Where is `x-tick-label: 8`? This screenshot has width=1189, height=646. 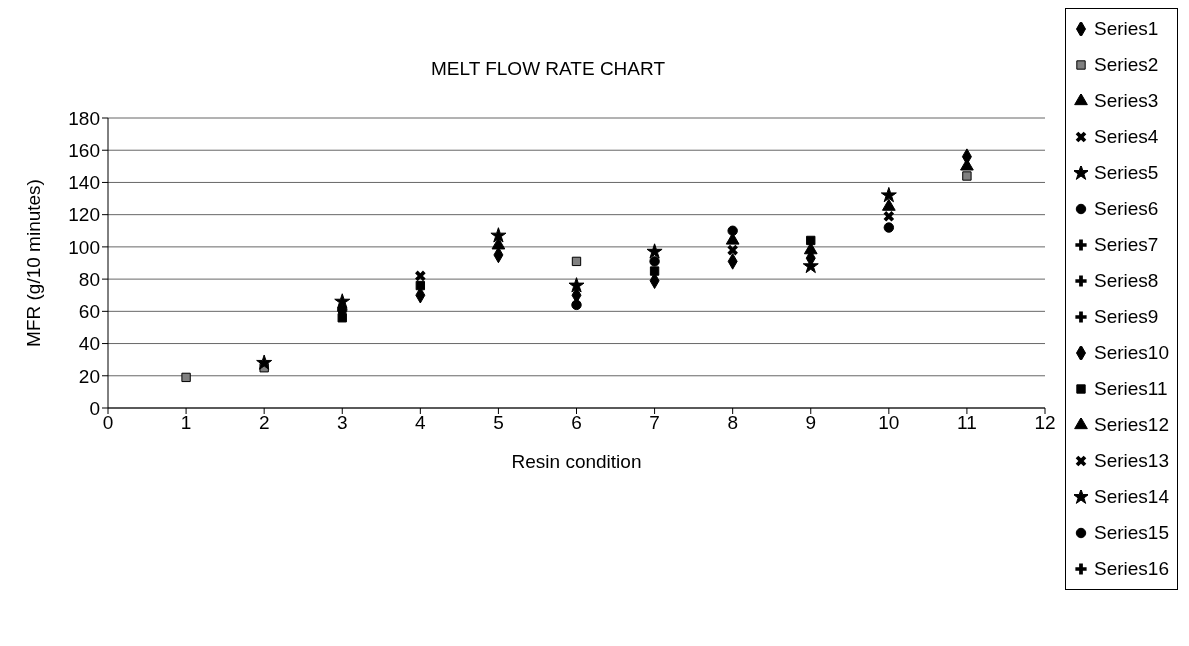
x-tick-label: 8 is located at coordinates (732, 423).